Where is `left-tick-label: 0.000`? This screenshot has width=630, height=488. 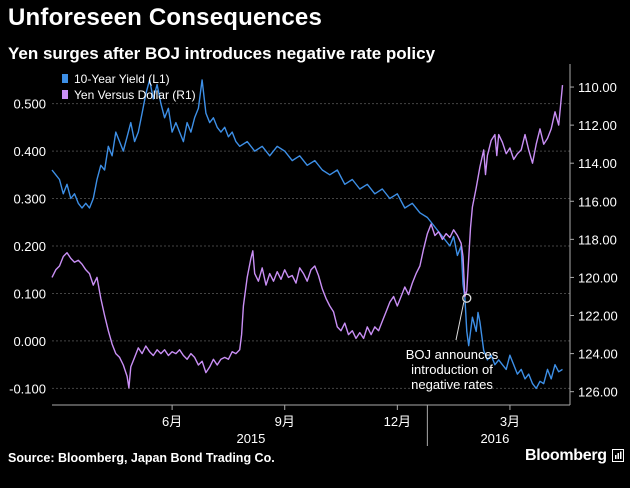
left-tick-label: 0.000 is located at coordinates (29, 341).